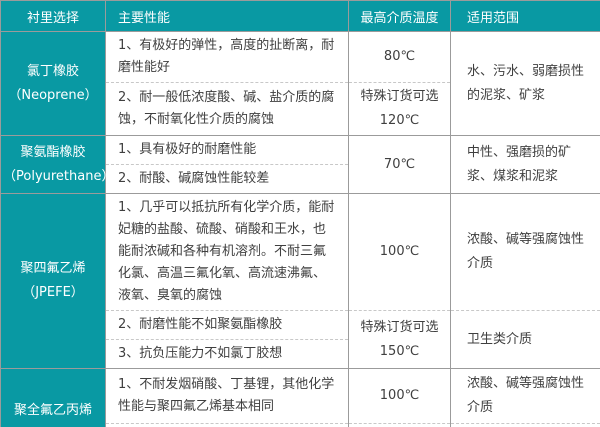  I want to click on material-name: 氯丁橡胶, so click(52, 71).